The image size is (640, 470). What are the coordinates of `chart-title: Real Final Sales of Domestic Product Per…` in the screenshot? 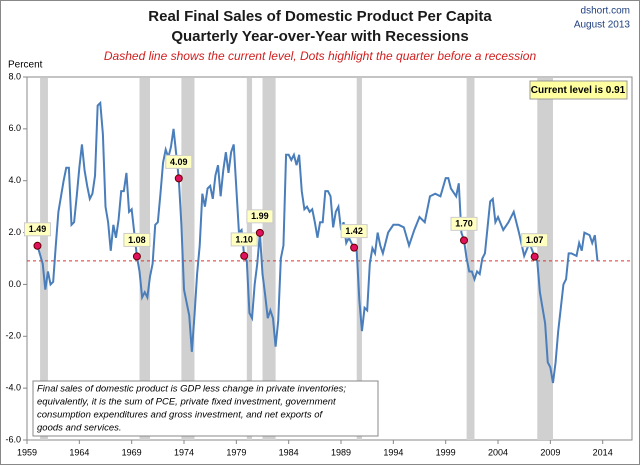 It's located at (320, 16).